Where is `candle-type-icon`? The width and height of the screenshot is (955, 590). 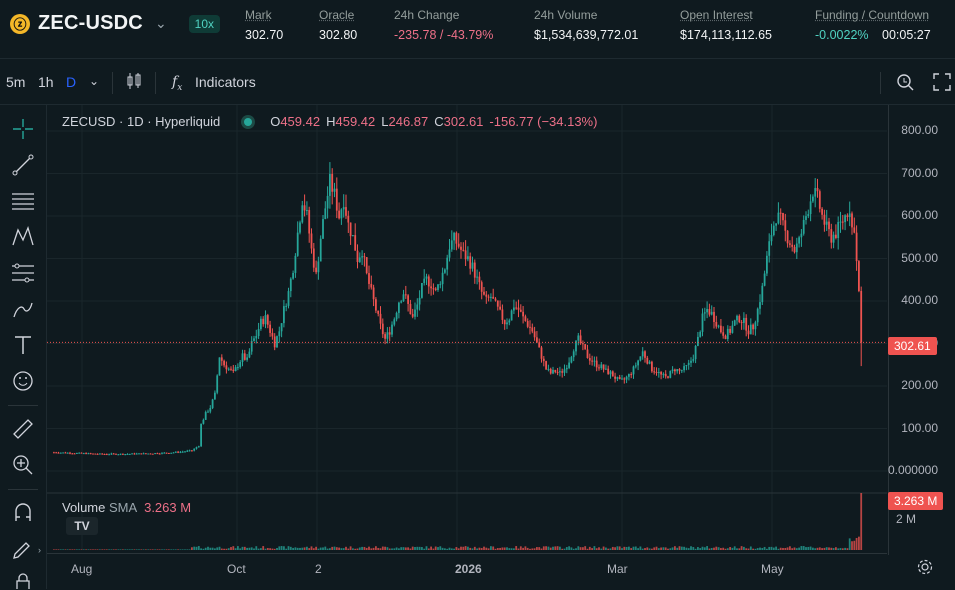 candle-type-icon is located at coordinates (134, 81).